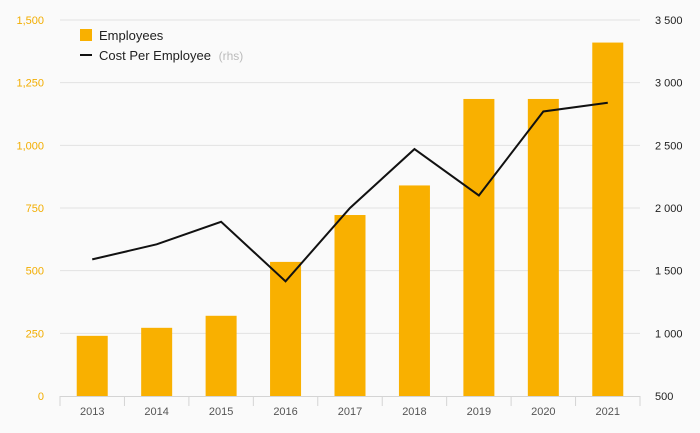 This screenshot has height=433, width=700. What do you see at coordinates (543, 412) in the screenshot?
I see `x-tick-label: 2020` at bounding box center [543, 412].